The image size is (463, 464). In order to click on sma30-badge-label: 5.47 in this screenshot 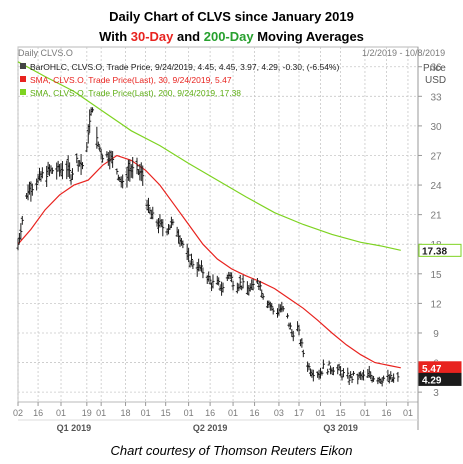, I will do `click(432, 369)`.